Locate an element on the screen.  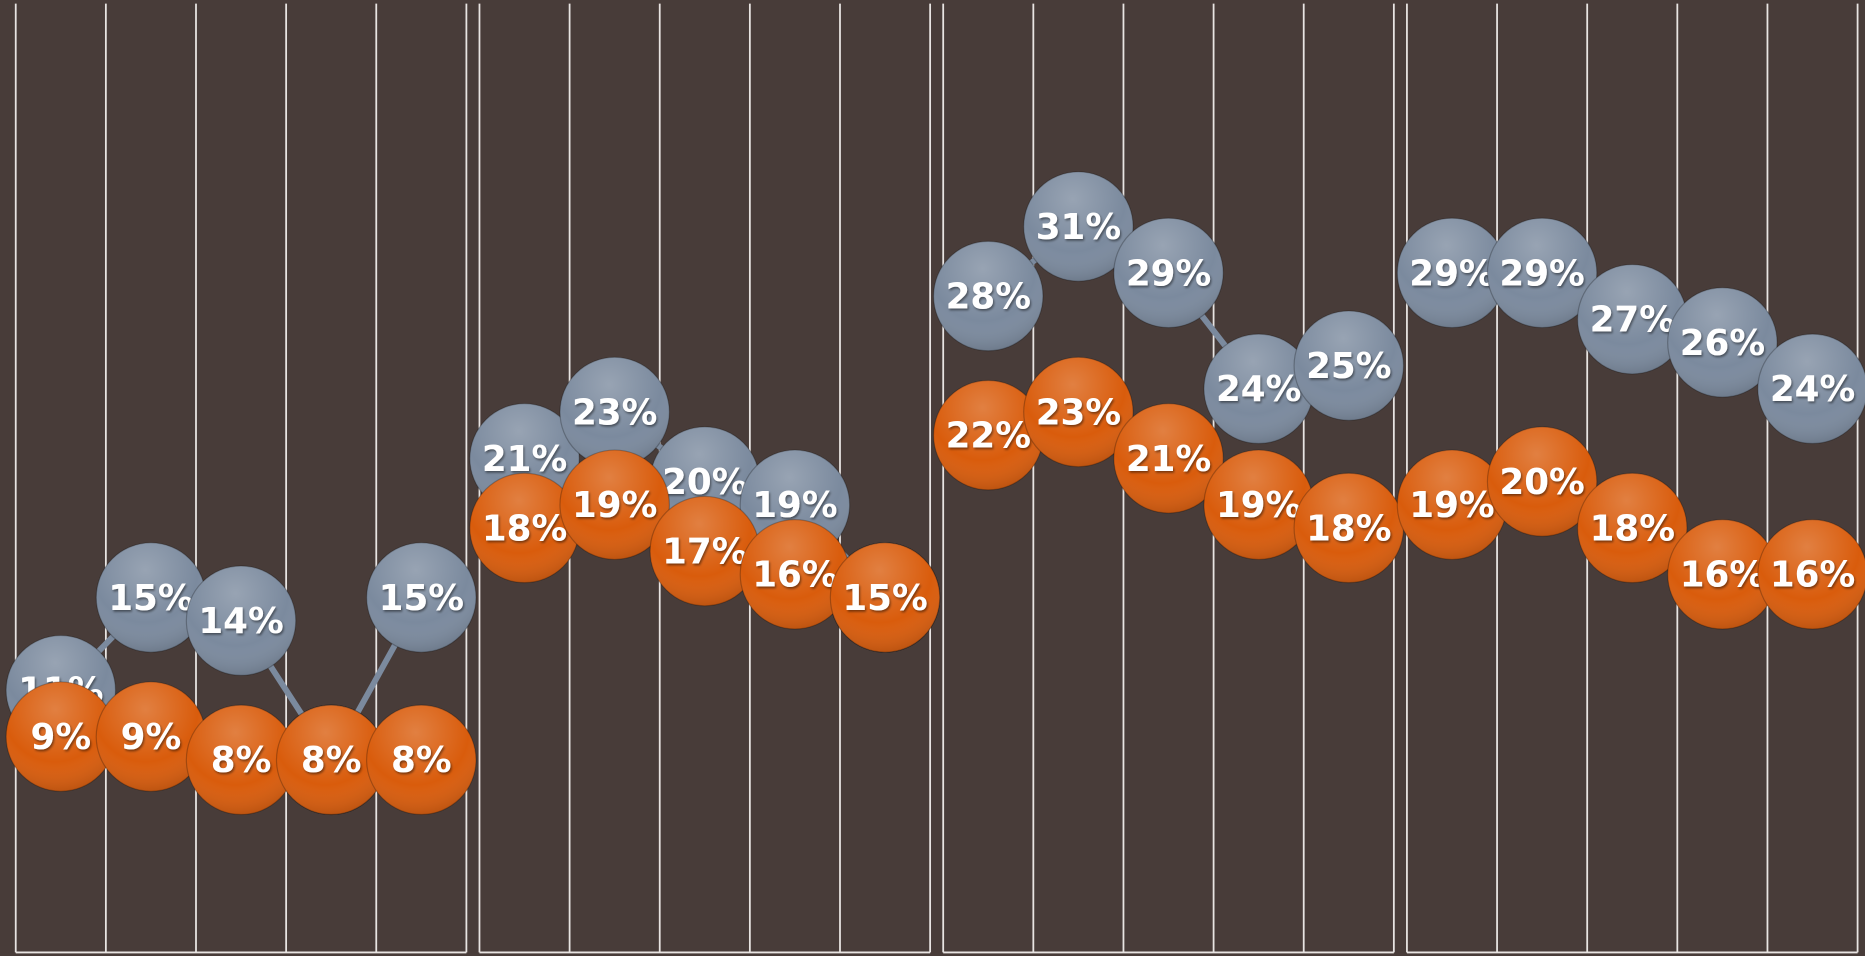
data-label: 17% is located at coordinates (704, 552).